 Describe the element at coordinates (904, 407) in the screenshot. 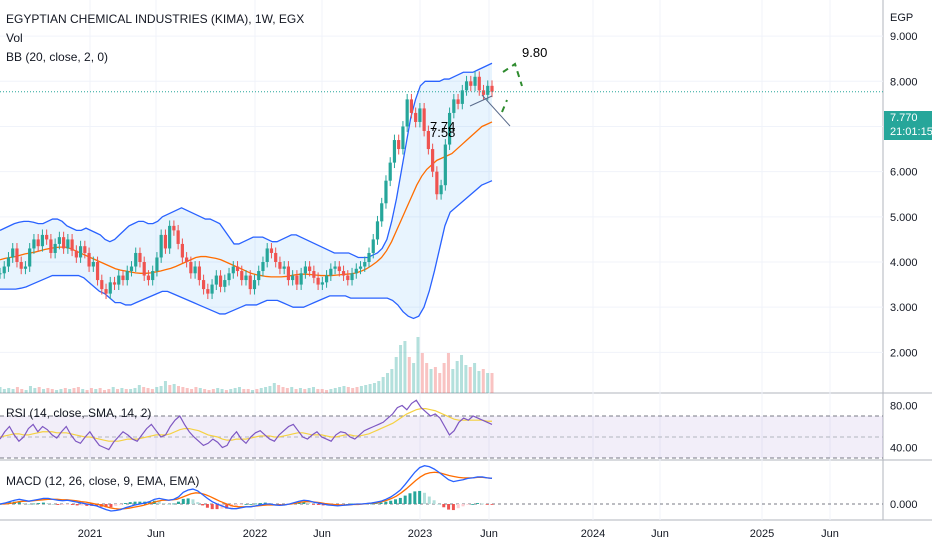

I see `rsi-tick-label: 80.00` at that location.